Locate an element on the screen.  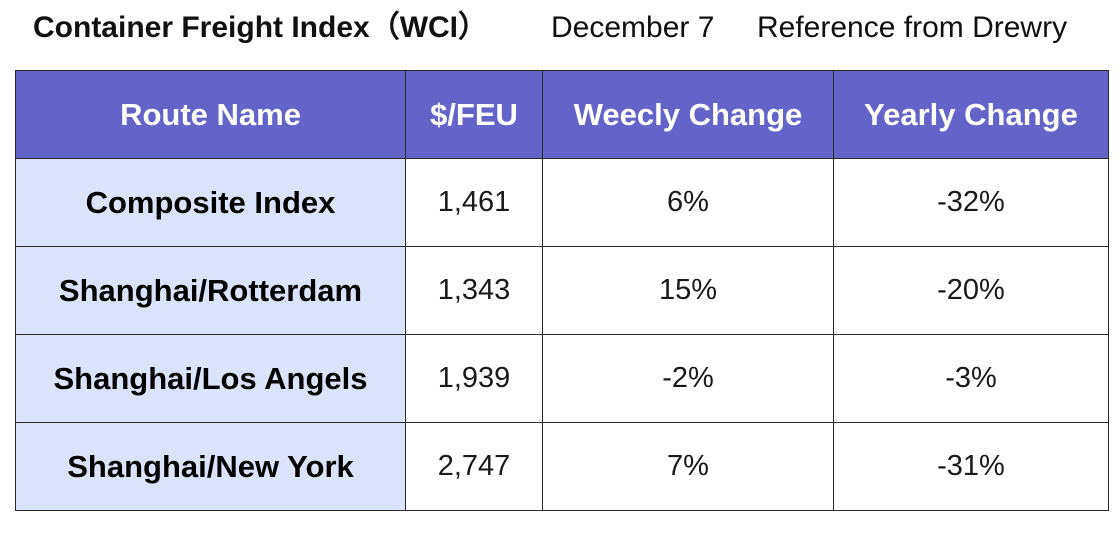
column-header-route-name: Route Name is located at coordinates (210, 114).